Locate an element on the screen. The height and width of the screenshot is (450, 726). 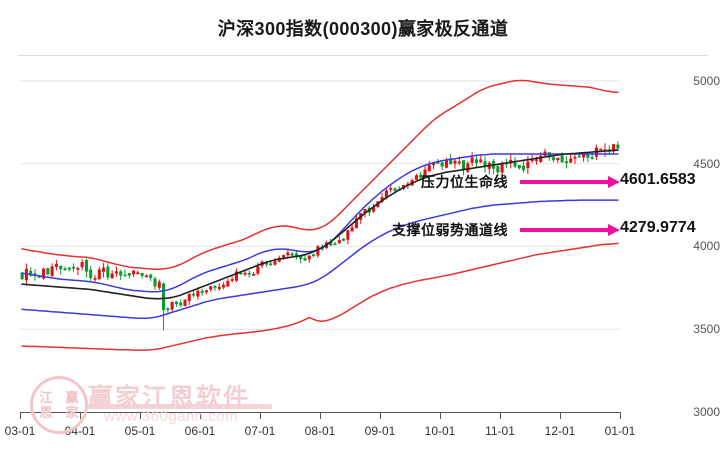
price-tick-label: 4500 is located at coordinates (706, 163).